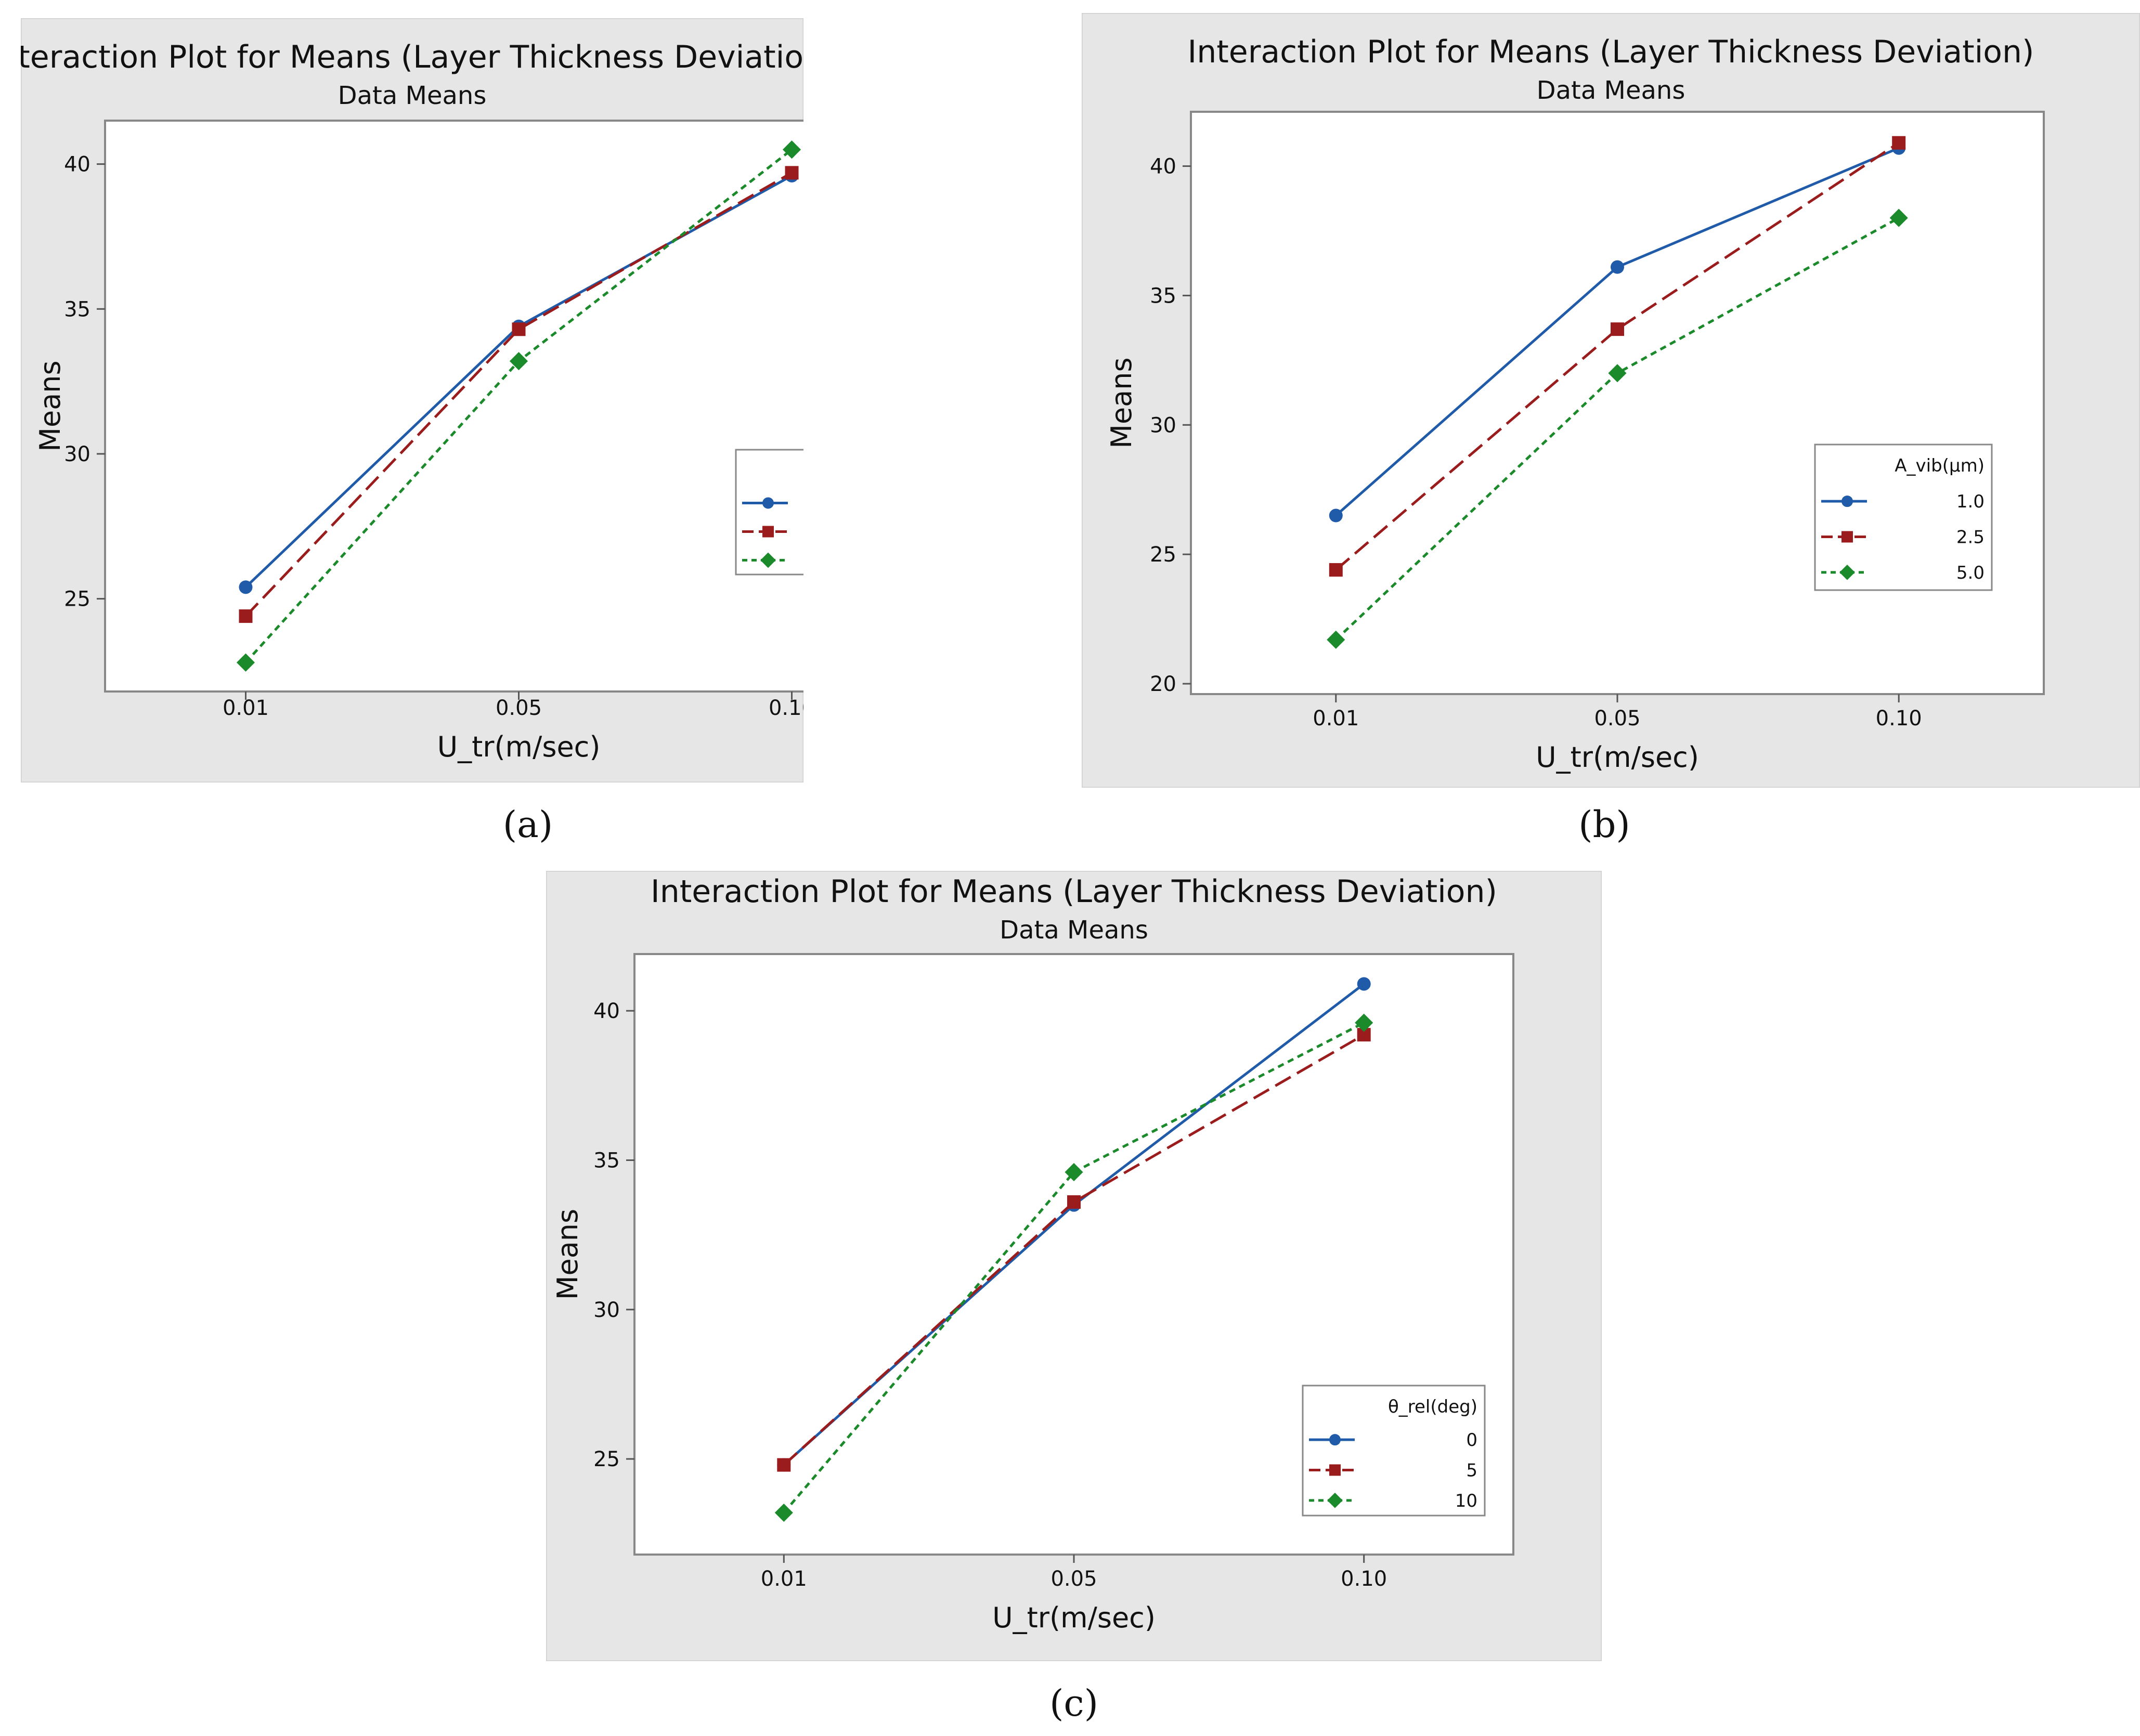 The width and height of the screenshot is (2140, 1736). I want to click on legend: θ_rel(deg) 0 5 10, so click(1394, 1451).